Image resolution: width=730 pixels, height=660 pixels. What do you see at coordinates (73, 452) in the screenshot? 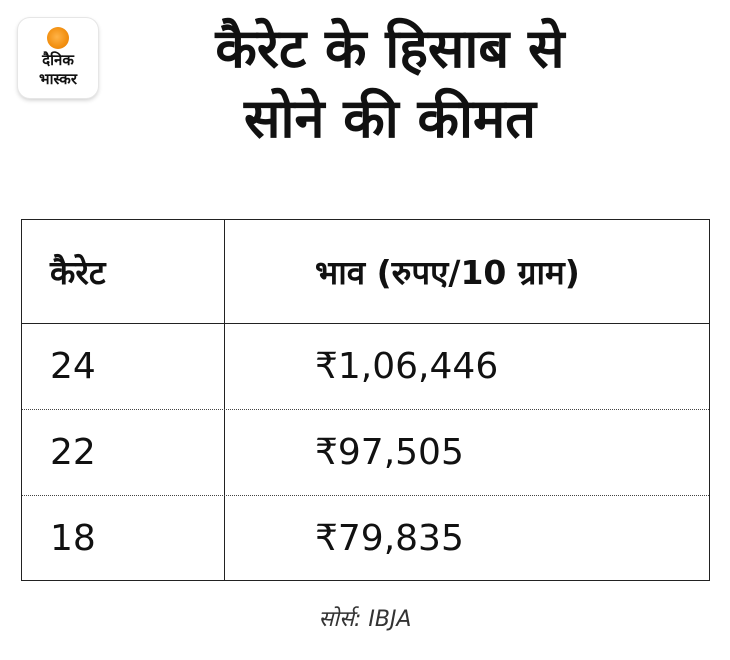
I see `karat-cell: 22` at bounding box center [73, 452].